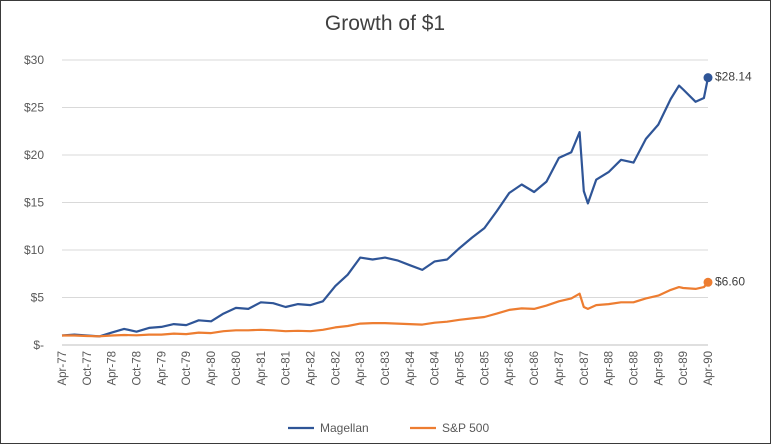 The image size is (771, 444). I want to click on x-tick-label: Oct-84, so click(436, 367).